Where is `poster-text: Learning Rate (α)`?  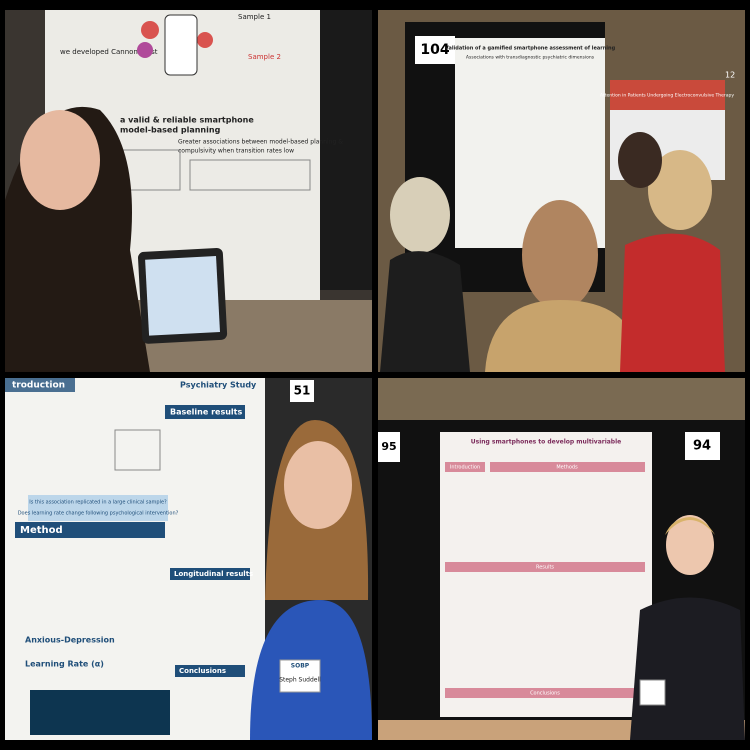 poster-text: Learning Rate (α) is located at coordinates (64, 664).